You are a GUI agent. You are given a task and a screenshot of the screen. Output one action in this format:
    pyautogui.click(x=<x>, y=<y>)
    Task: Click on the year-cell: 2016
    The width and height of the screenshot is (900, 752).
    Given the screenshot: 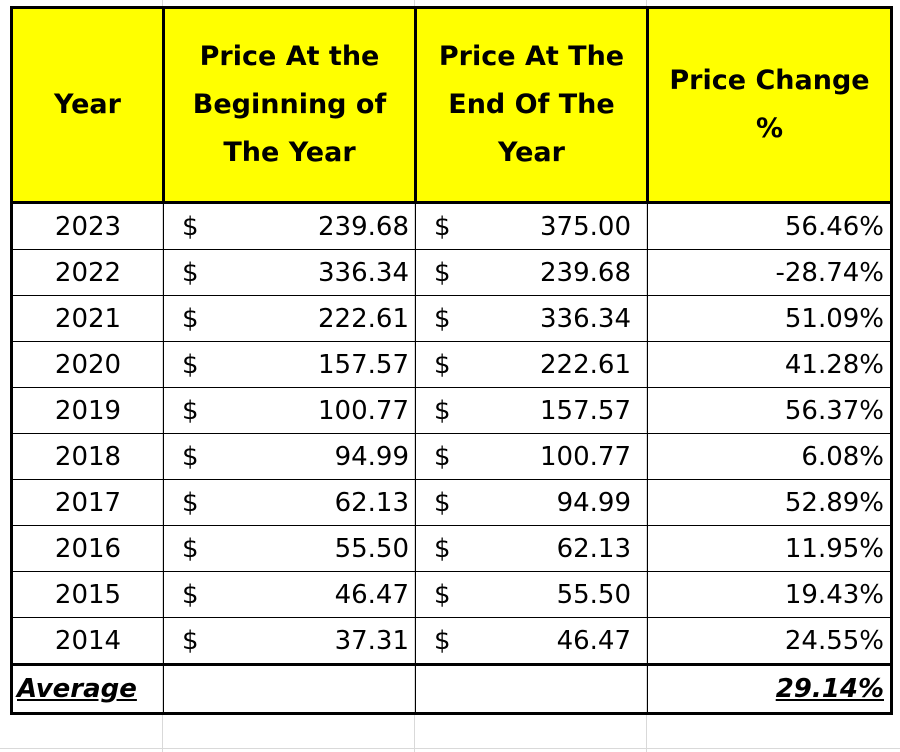 What is the action you would take?
    pyautogui.click(x=87, y=548)
    